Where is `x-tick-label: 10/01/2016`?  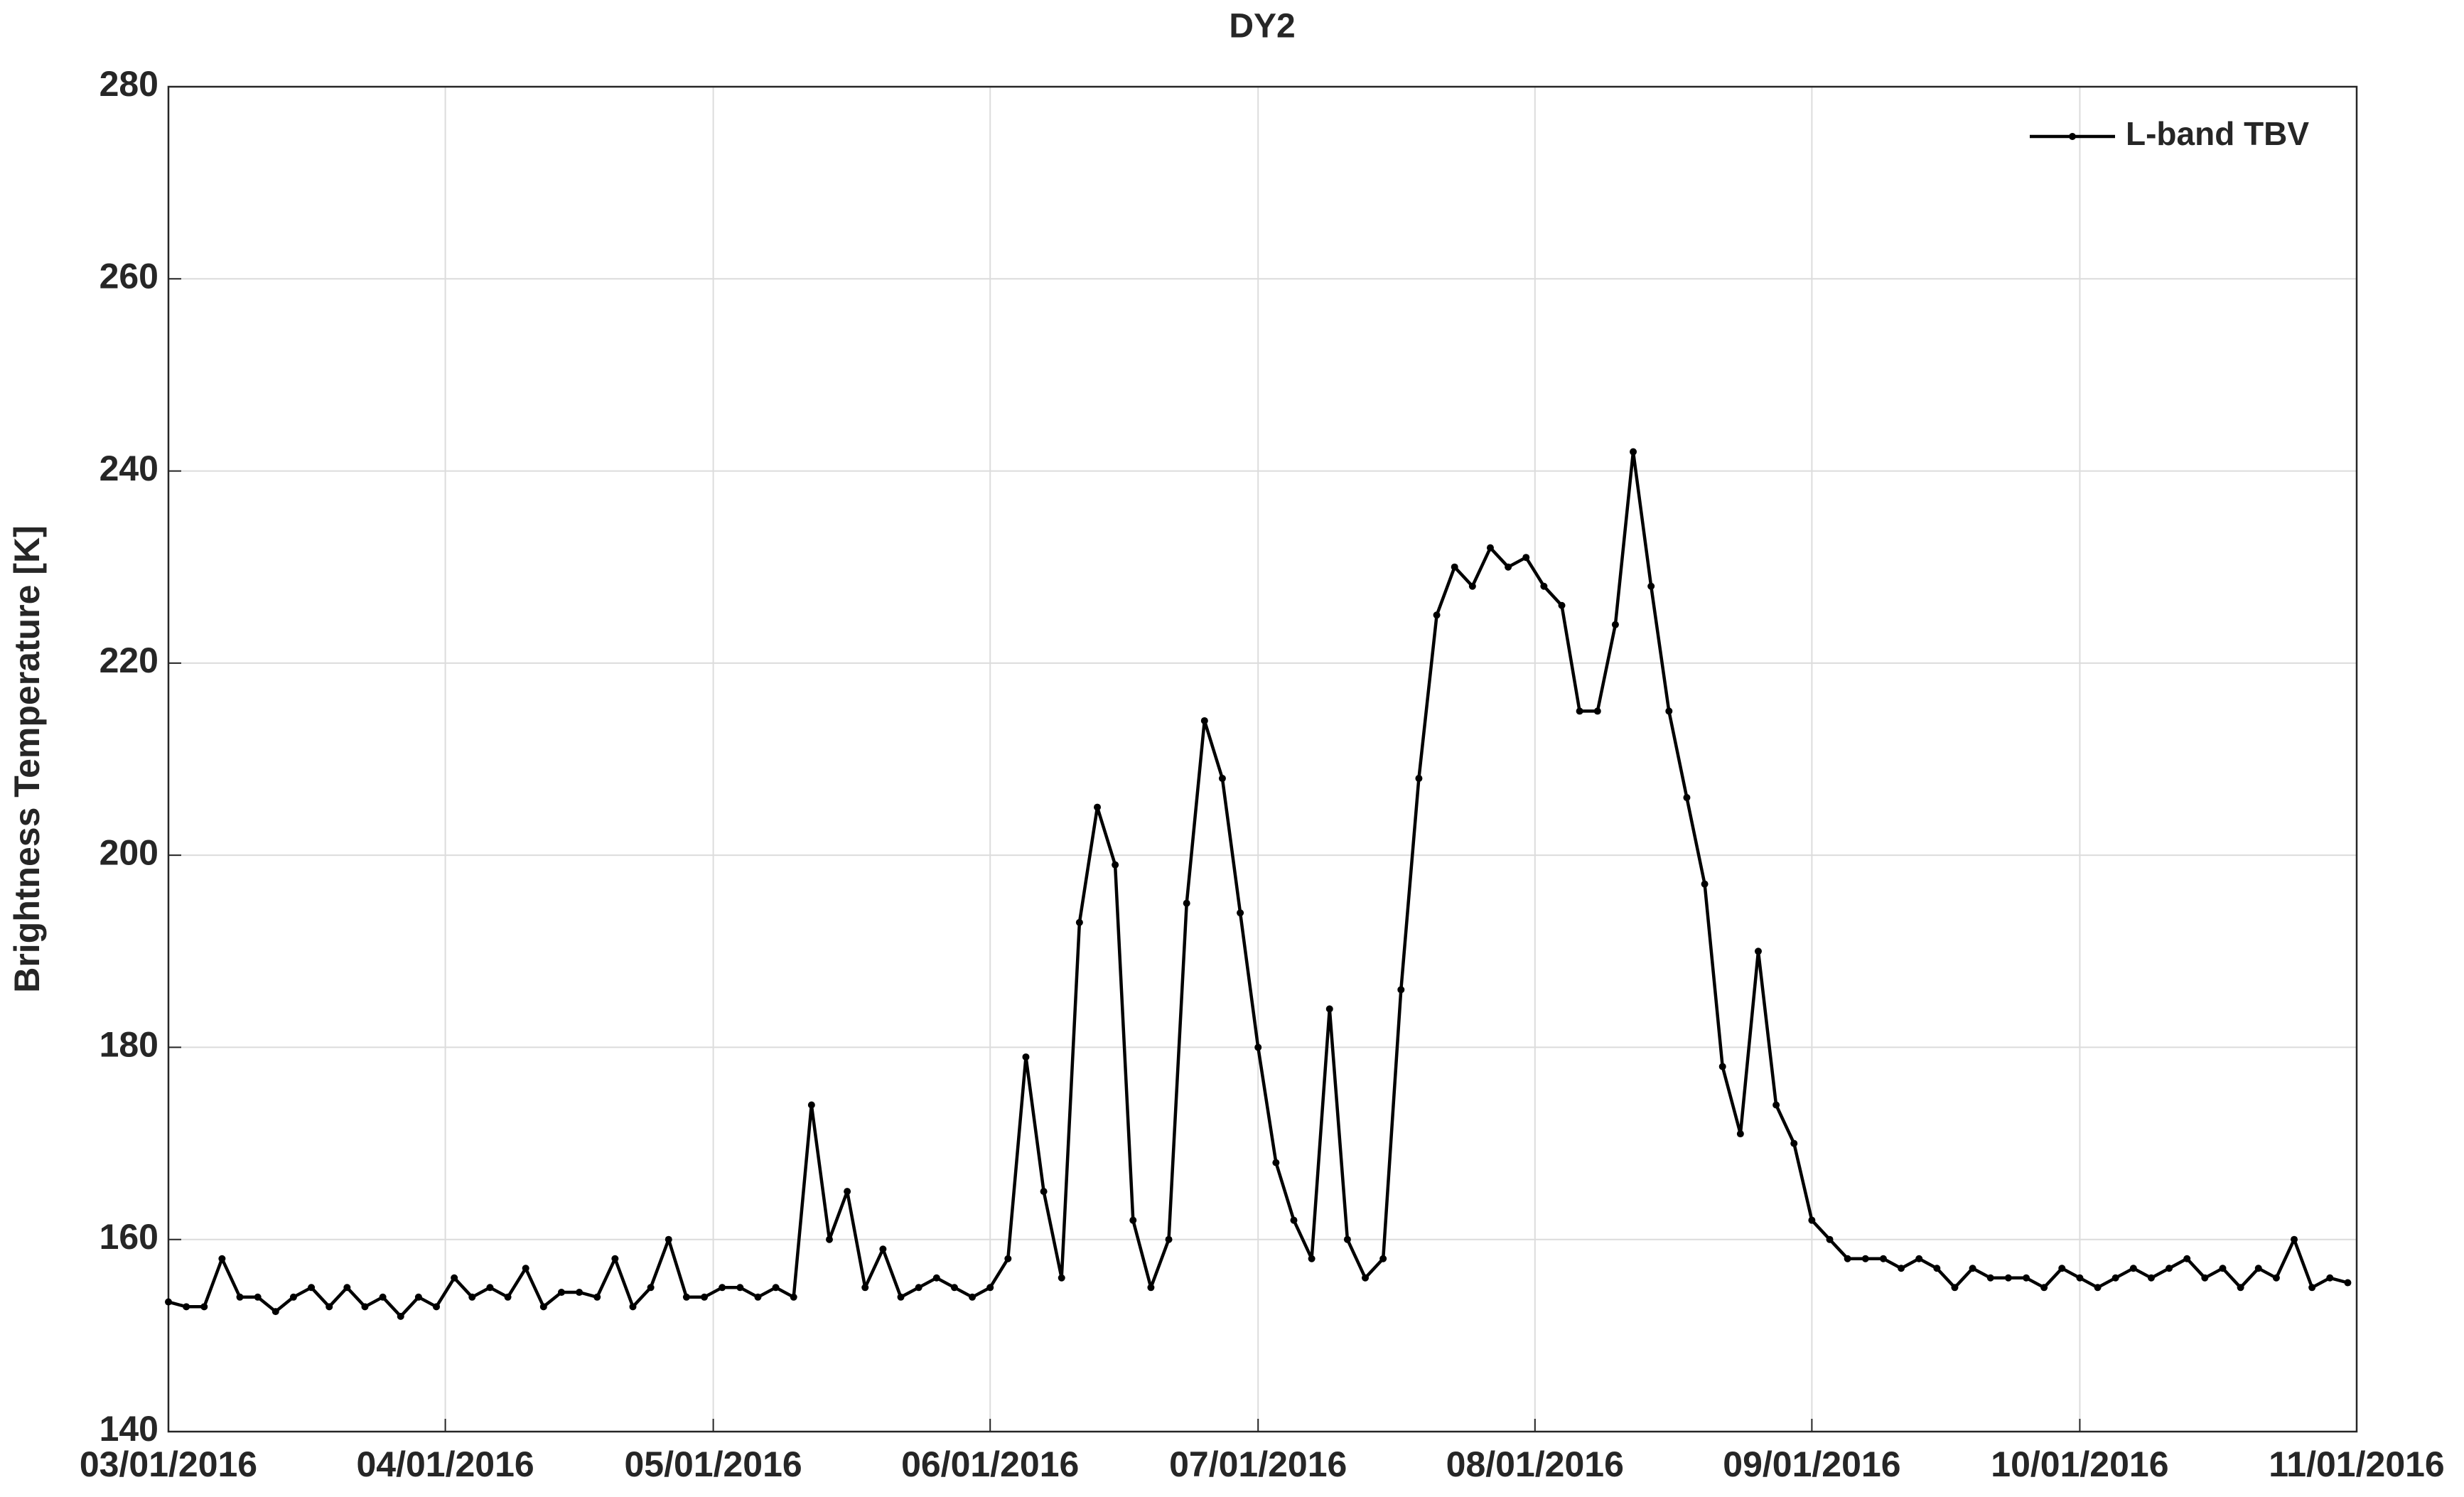
x-tick-label: 10/01/2016 is located at coordinates (2079, 1464).